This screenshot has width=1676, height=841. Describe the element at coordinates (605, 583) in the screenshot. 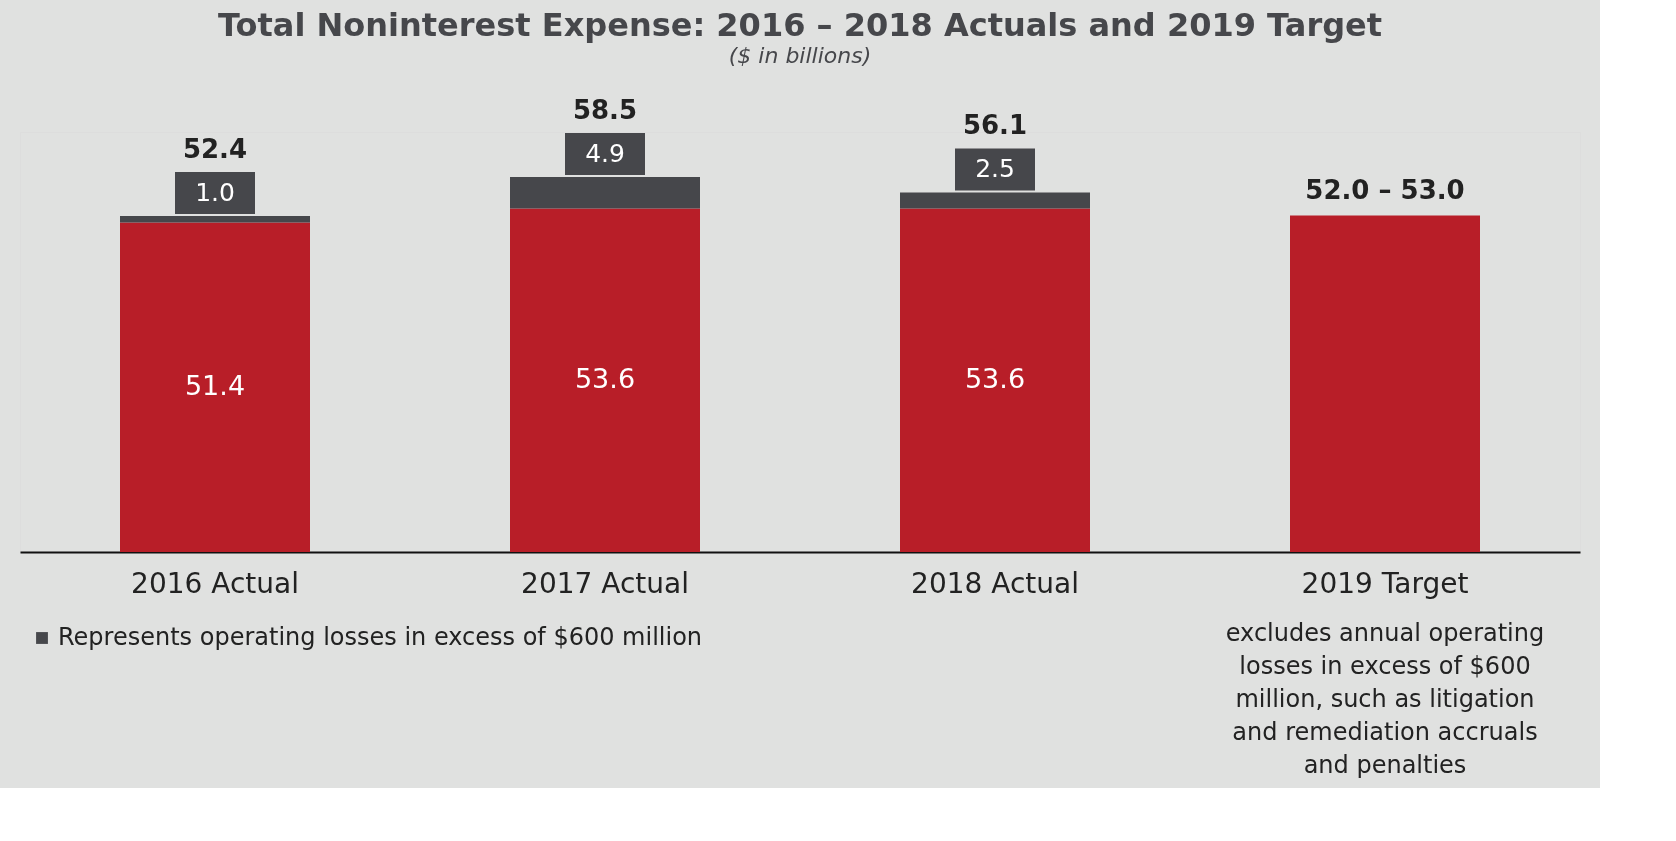

I see `x-tick-label: 2017 Actual` at that location.